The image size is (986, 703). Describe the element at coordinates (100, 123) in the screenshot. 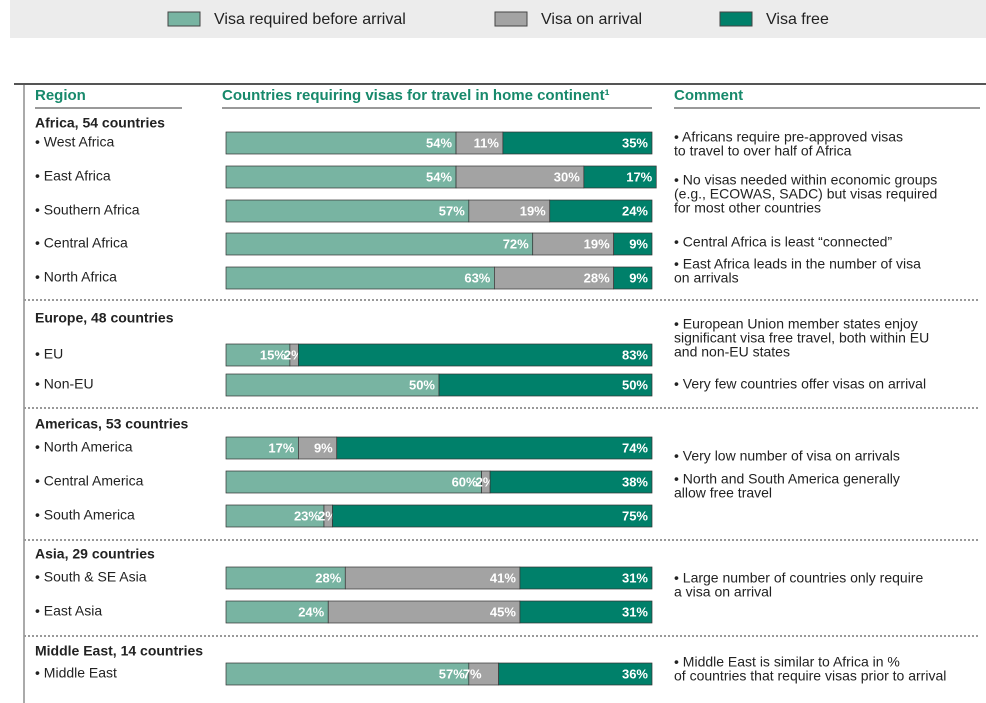

I see `group-title: Africa, 54 countries` at that location.